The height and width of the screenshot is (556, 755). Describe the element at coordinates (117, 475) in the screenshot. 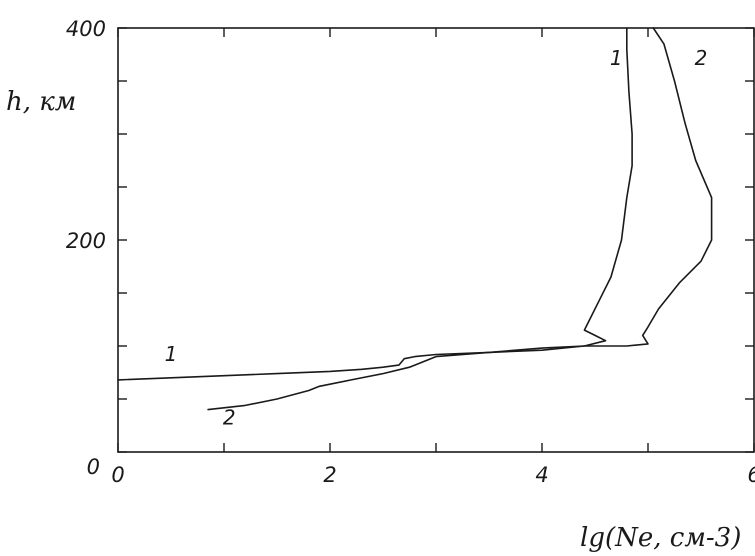

I see `x-tick-label: 0` at that location.